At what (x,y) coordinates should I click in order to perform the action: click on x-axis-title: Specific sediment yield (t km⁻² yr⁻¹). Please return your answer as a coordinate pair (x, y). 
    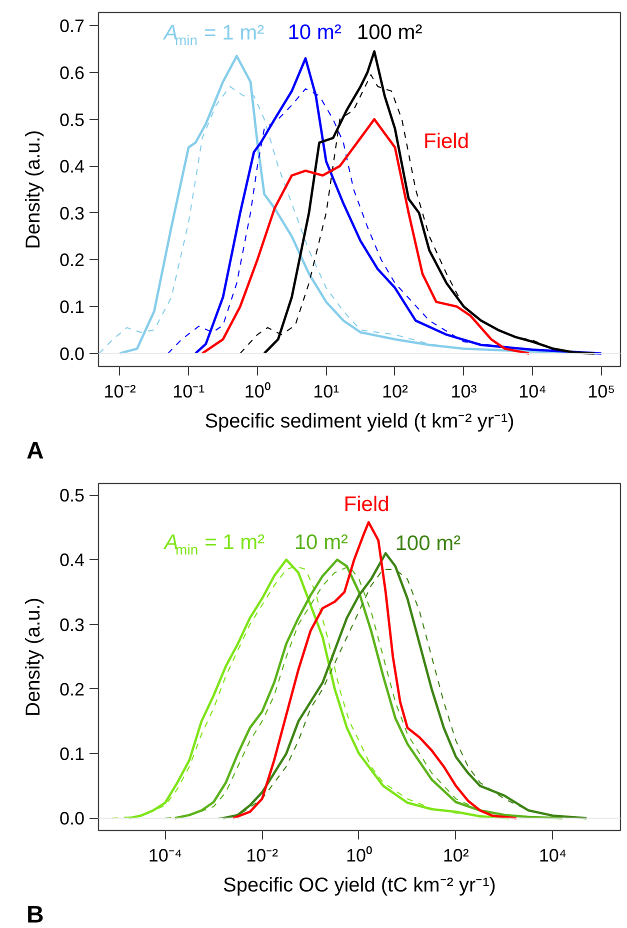
    Looking at the image, I should click on (359, 421).